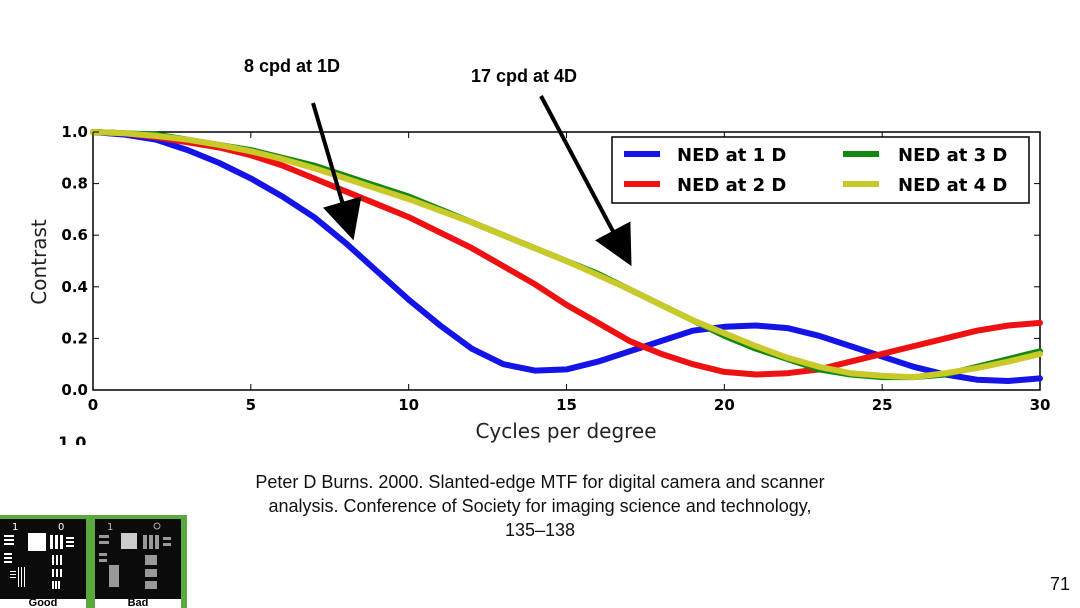 Image resolution: width=1080 pixels, height=608 pixels. What do you see at coordinates (524, 76) in the screenshot?
I see `callout-17cpd: 17 cpd at 4D` at bounding box center [524, 76].